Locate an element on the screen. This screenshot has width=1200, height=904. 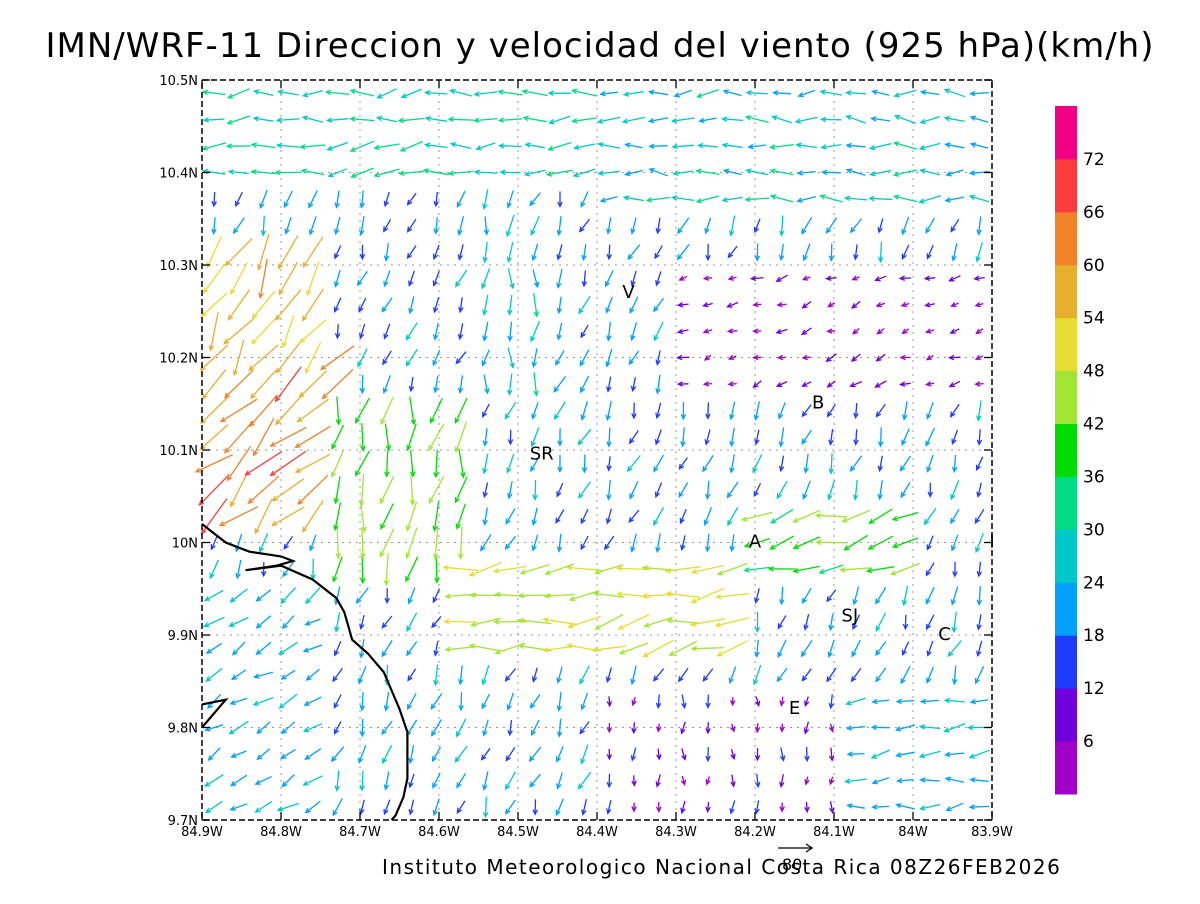
colorbar-label: 54 is located at coordinates (1094, 319).